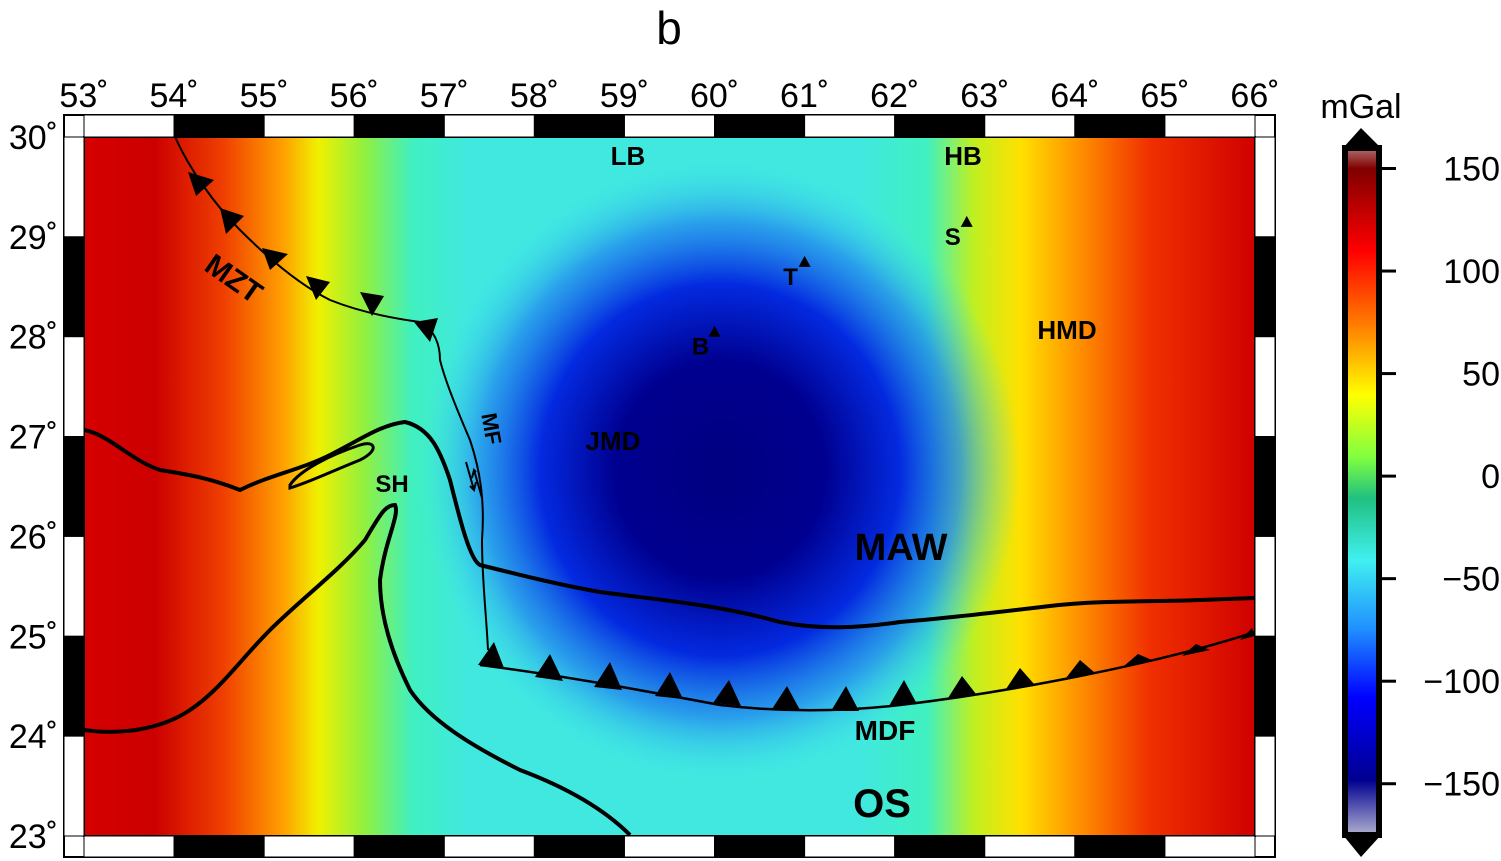 The image size is (1501, 861). What do you see at coordinates (963, 156) in the screenshot?
I see `label-hb: HB` at bounding box center [963, 156].